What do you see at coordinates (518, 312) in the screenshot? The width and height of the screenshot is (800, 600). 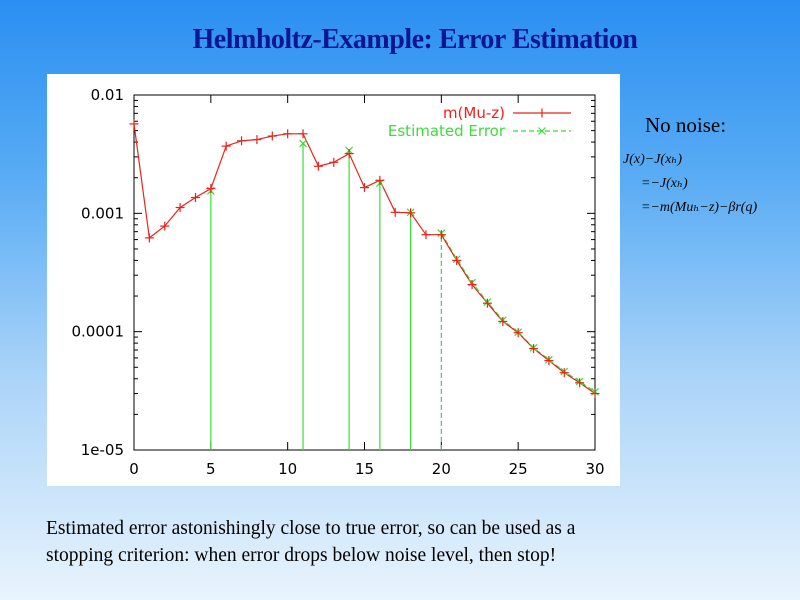 I see `estimated-error-line` at bounding box center [518, 312].